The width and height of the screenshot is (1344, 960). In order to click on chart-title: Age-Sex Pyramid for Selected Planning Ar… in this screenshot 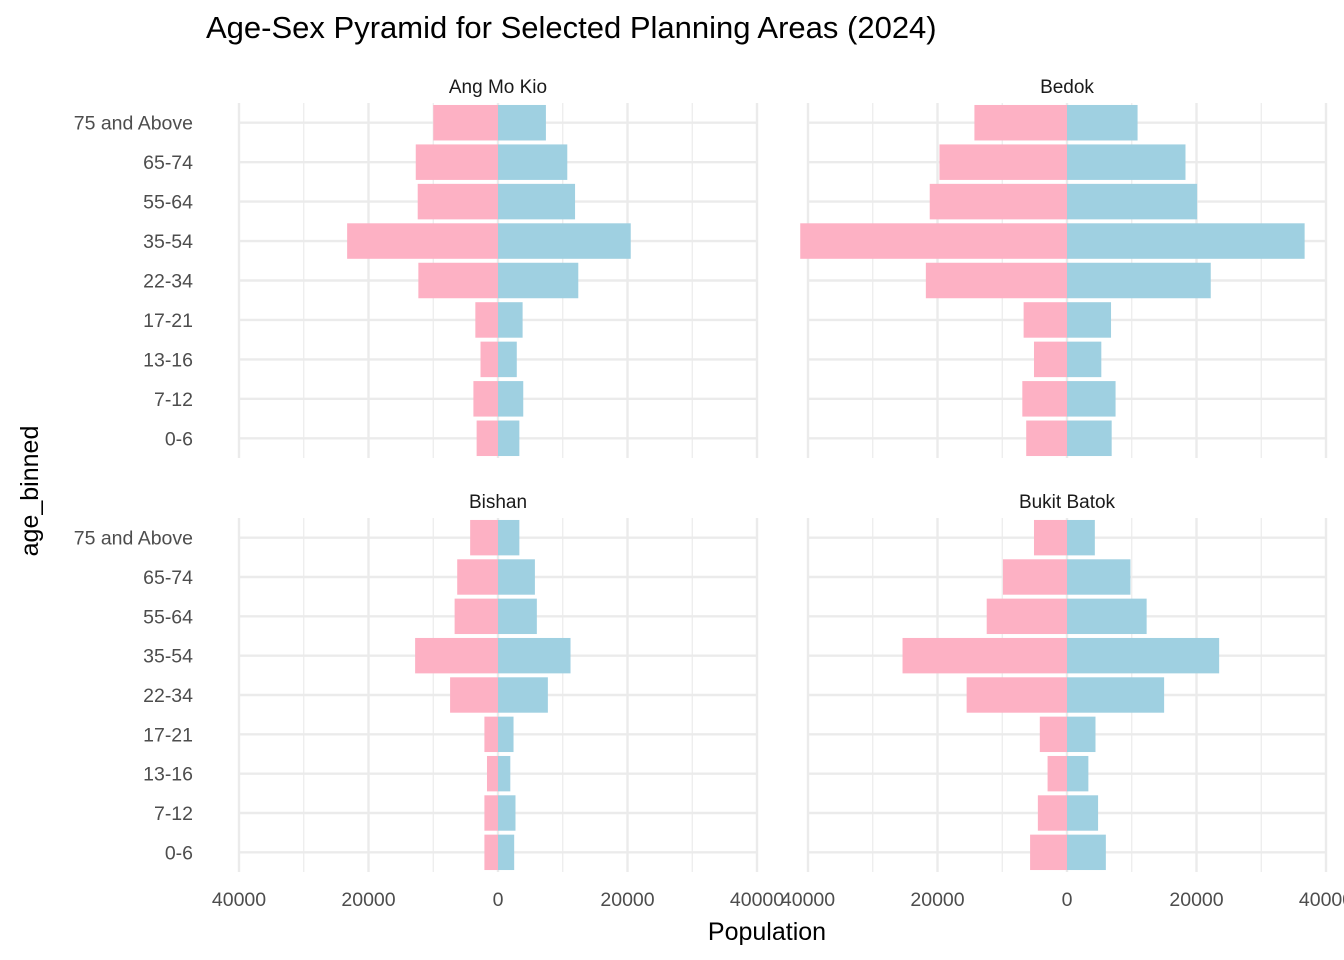, I will do `click(571, 27)`.